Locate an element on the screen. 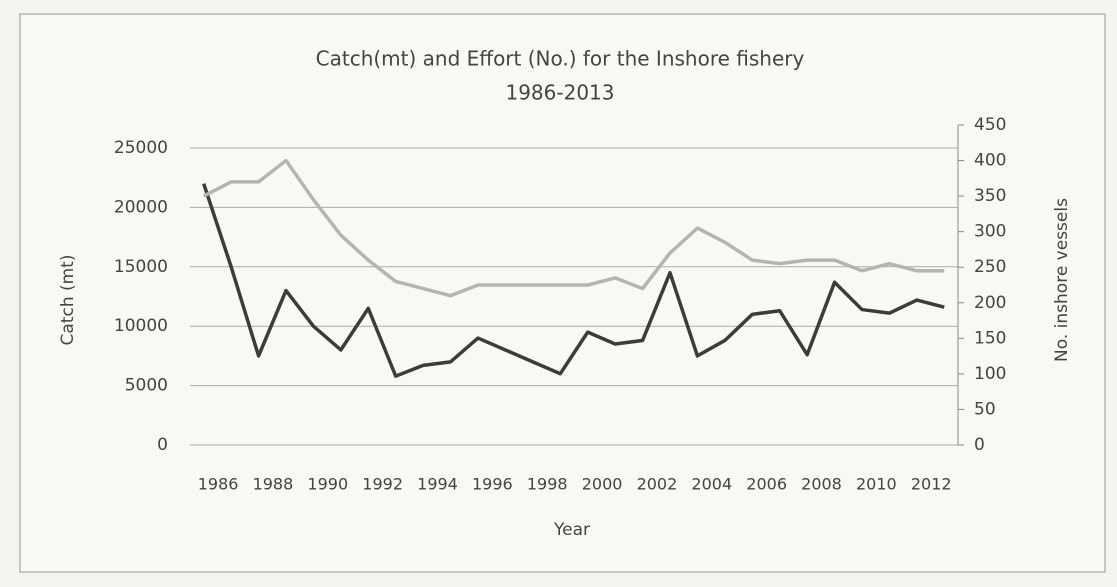 The height and width of the screenshot is (587, 1117). y2-tick-label: 200 is located at coordinates (990, 303).